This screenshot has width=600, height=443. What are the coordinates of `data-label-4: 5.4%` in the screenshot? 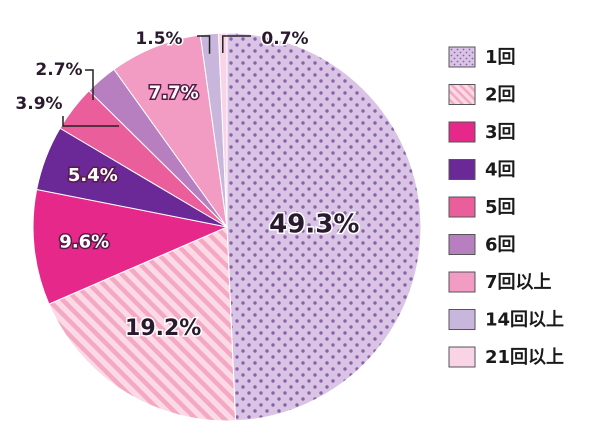 It's located at (93, 175).